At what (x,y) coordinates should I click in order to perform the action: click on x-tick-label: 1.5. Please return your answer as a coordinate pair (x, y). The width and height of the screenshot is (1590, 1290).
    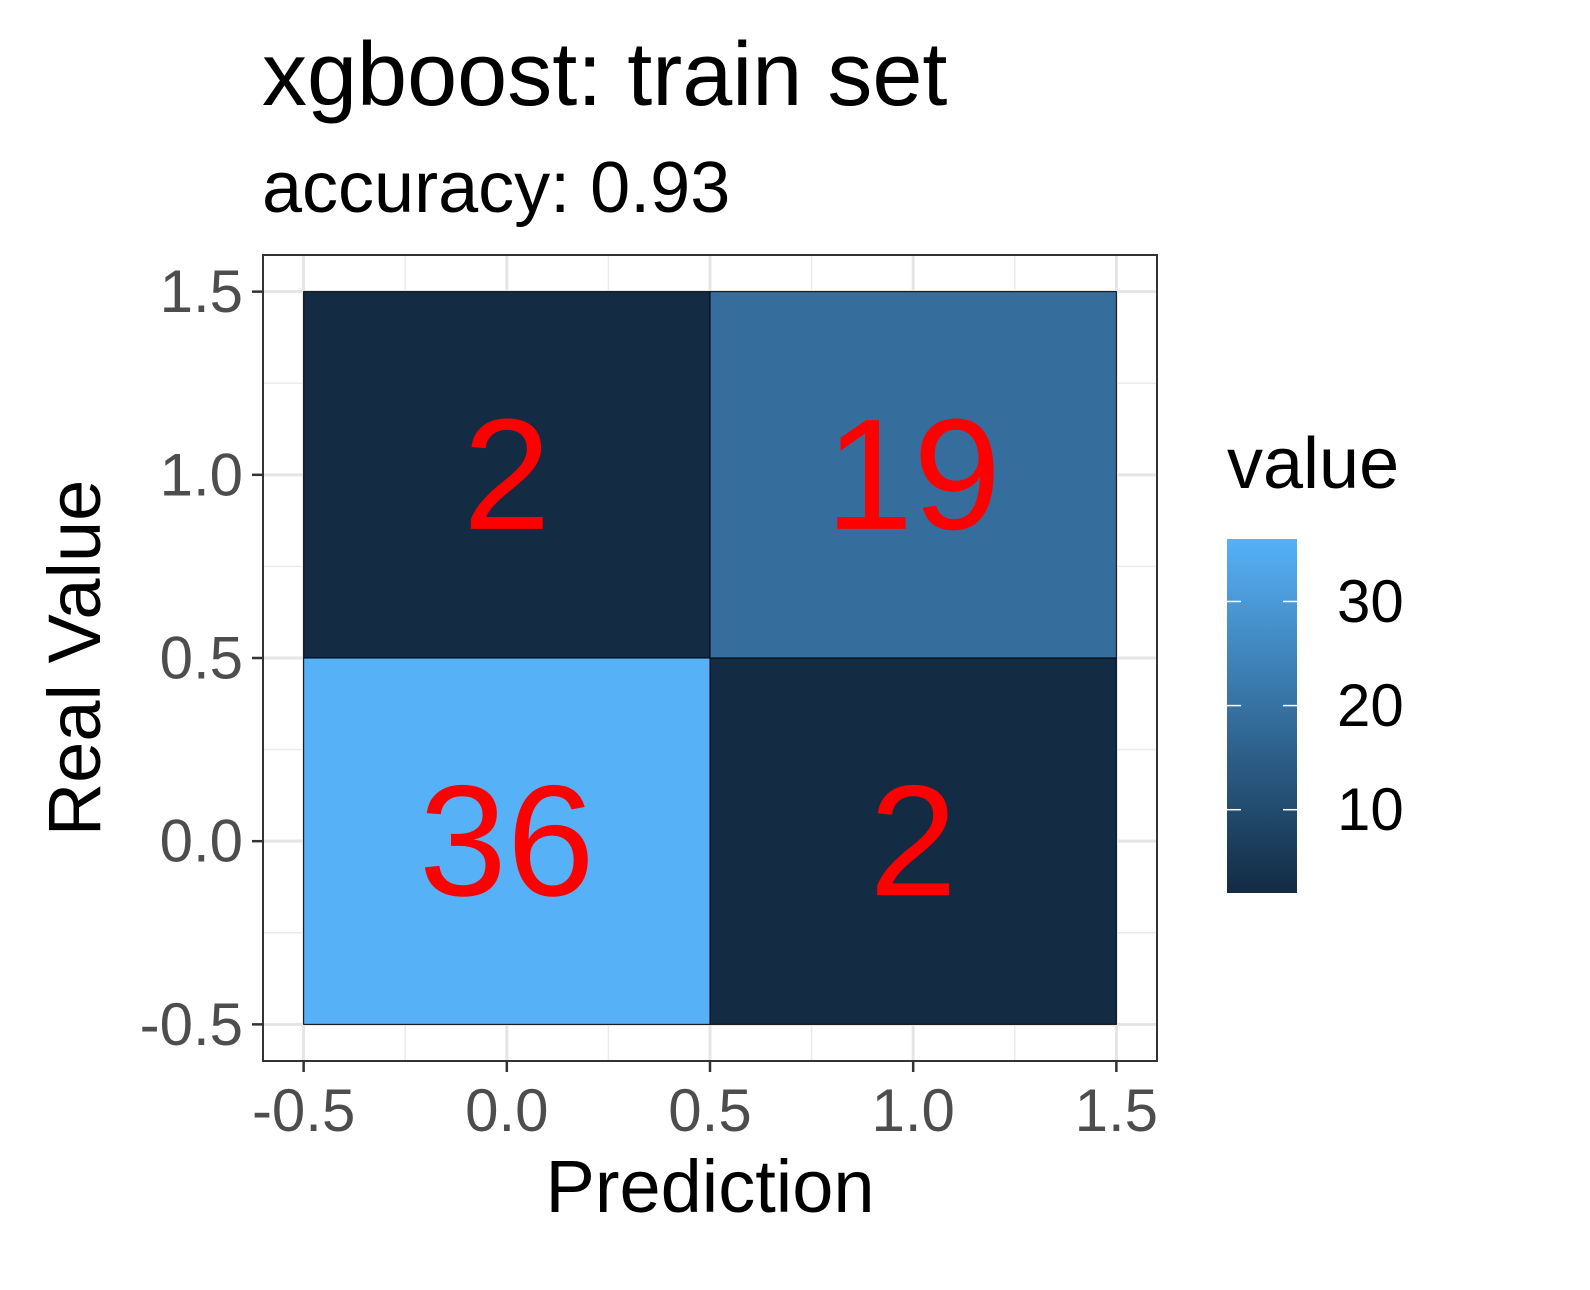
    Looking at the image, I should click on (1116, 1110).